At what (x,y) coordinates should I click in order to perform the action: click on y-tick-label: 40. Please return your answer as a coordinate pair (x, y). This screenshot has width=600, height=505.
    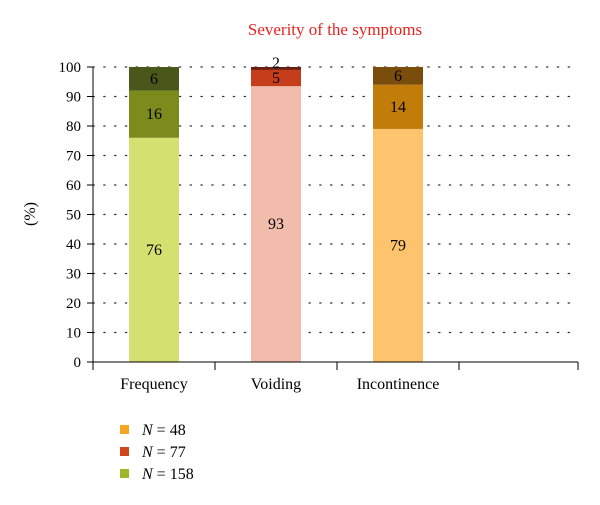
    Looking at the image, I should click on (73, 245).